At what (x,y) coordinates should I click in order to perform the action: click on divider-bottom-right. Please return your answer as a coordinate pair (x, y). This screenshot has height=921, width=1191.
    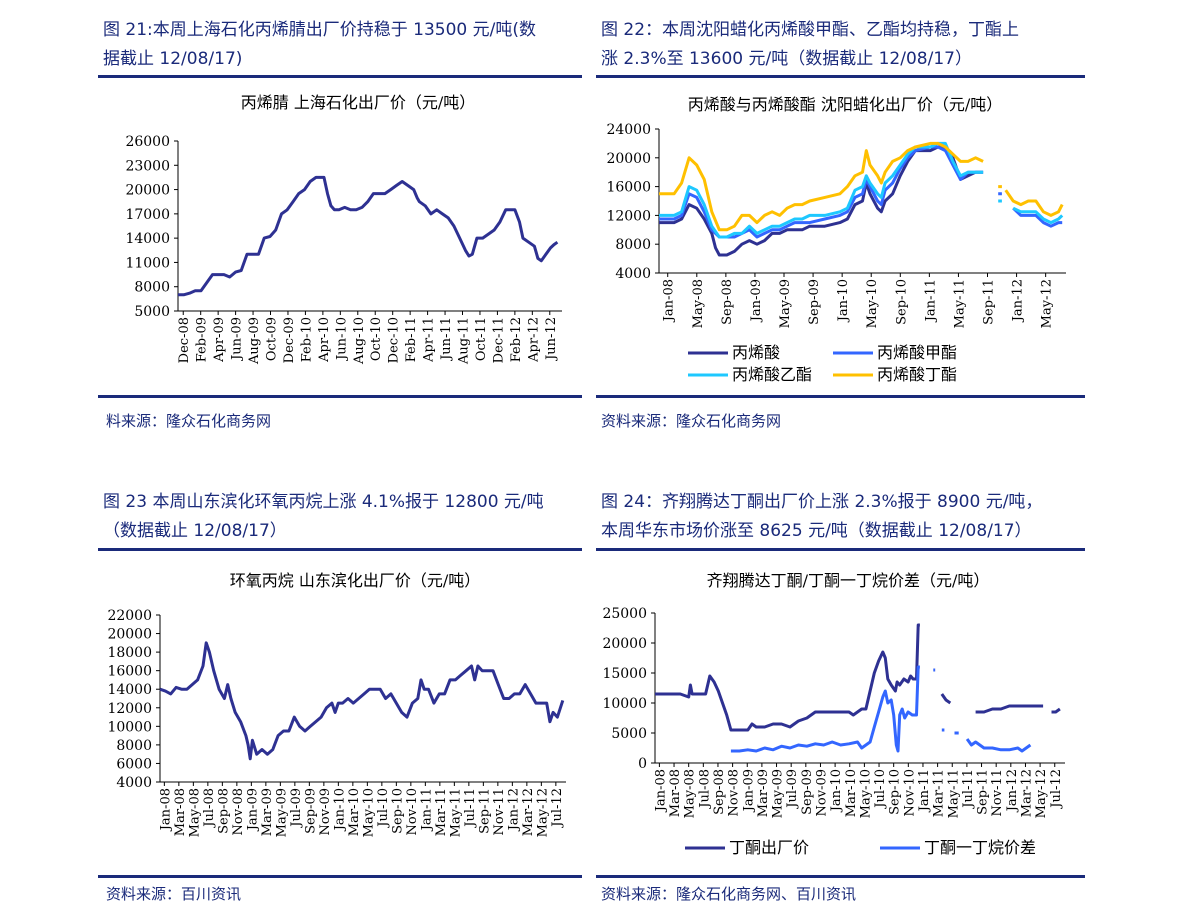
    Looking at the image, I should click on (840, 876).